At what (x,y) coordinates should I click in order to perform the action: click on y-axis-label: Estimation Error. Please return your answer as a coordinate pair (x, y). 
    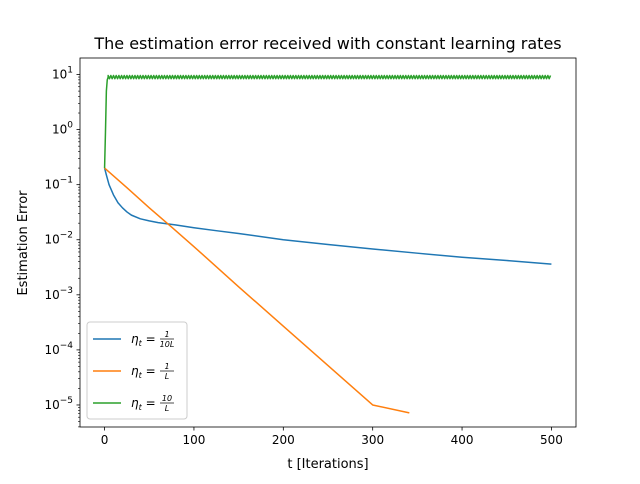
    Looking at the image, I should click on (23, 243).